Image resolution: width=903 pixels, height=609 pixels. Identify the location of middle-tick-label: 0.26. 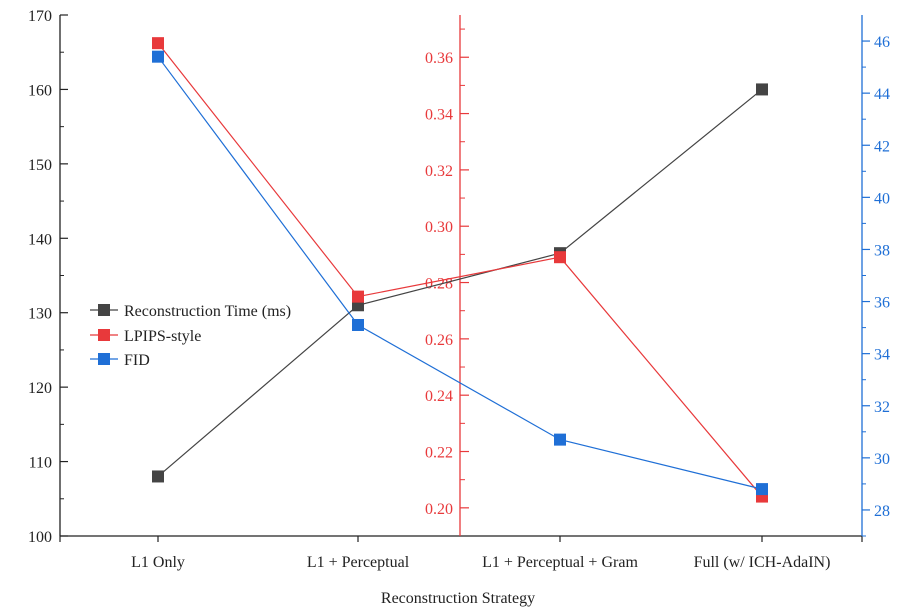
(439, 340).